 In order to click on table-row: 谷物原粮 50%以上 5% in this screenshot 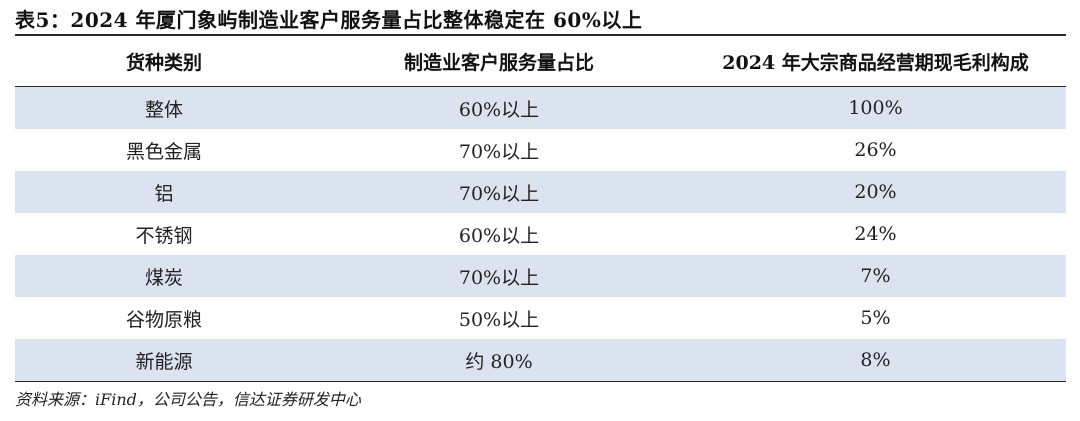, I will do `click(540, 318)`.